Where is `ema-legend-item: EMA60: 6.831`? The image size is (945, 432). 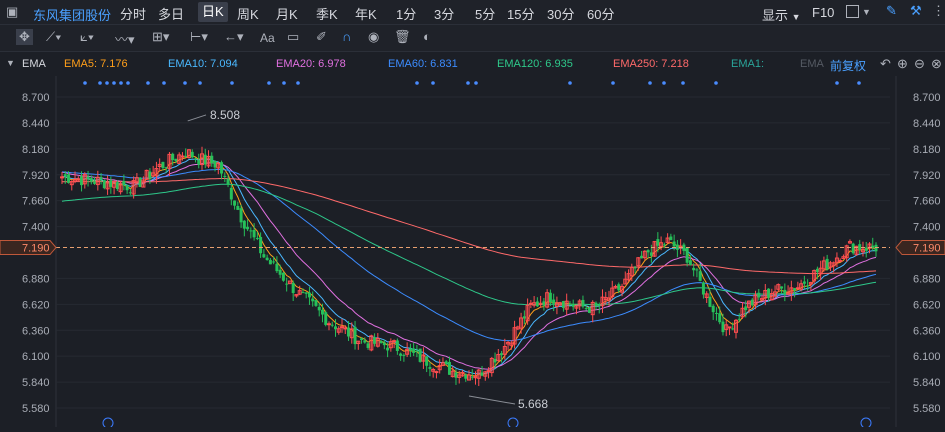
ema-legend-item: EMA60: 6.831 is located at coordinates (423, 64).